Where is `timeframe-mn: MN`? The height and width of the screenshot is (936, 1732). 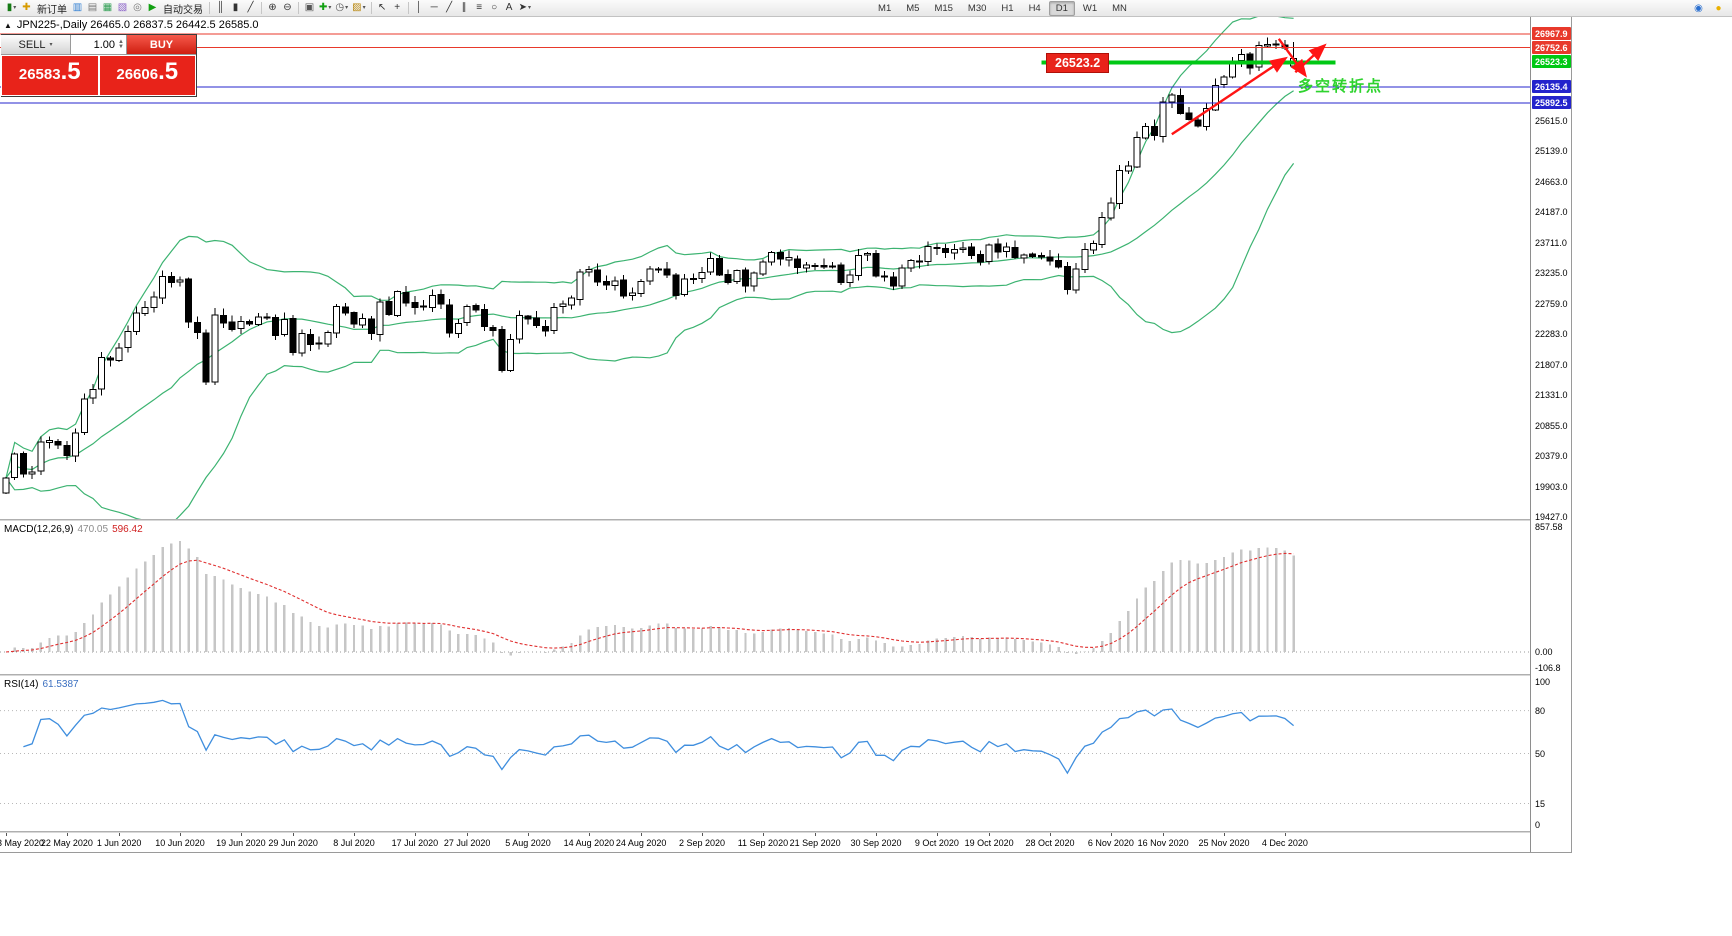
timeframe-mn: MN is located at coordinates (1119, 8).